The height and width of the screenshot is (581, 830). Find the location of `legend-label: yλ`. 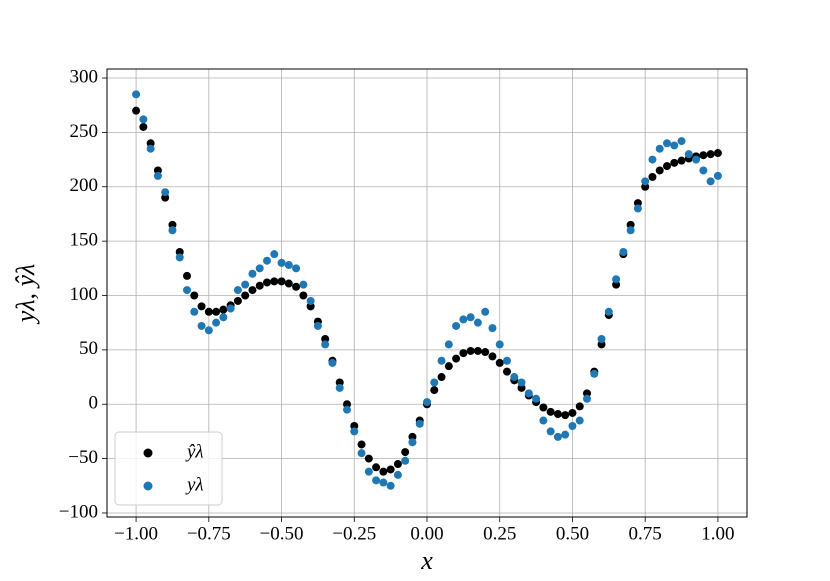

legend-label: yλ is located at coordinates (194, 484).